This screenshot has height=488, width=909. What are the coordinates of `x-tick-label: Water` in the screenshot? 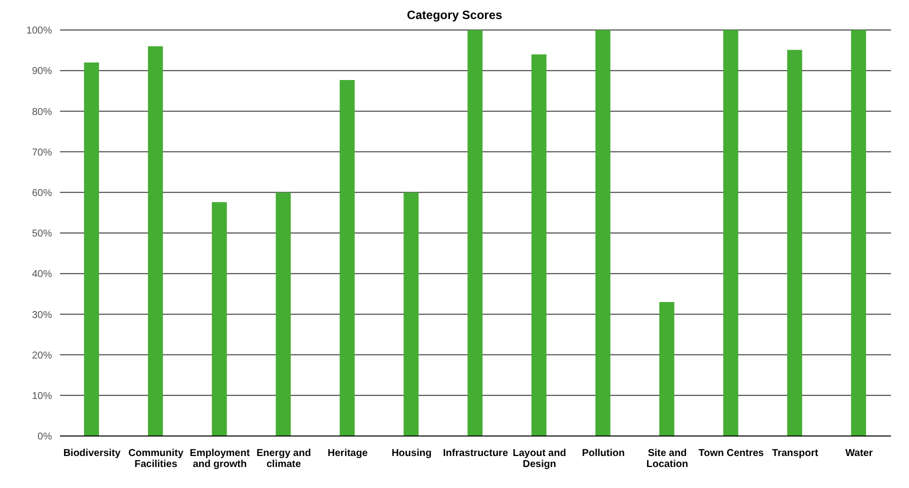 It's located at (859, 453).